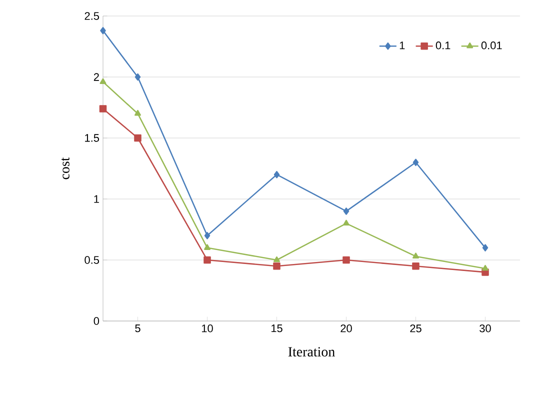 The height and width of the screenshot is (402, 541). Describe the element at coordinates (311, 351) in the screenshot. I see `x-axis-title: Iteration` at that location.